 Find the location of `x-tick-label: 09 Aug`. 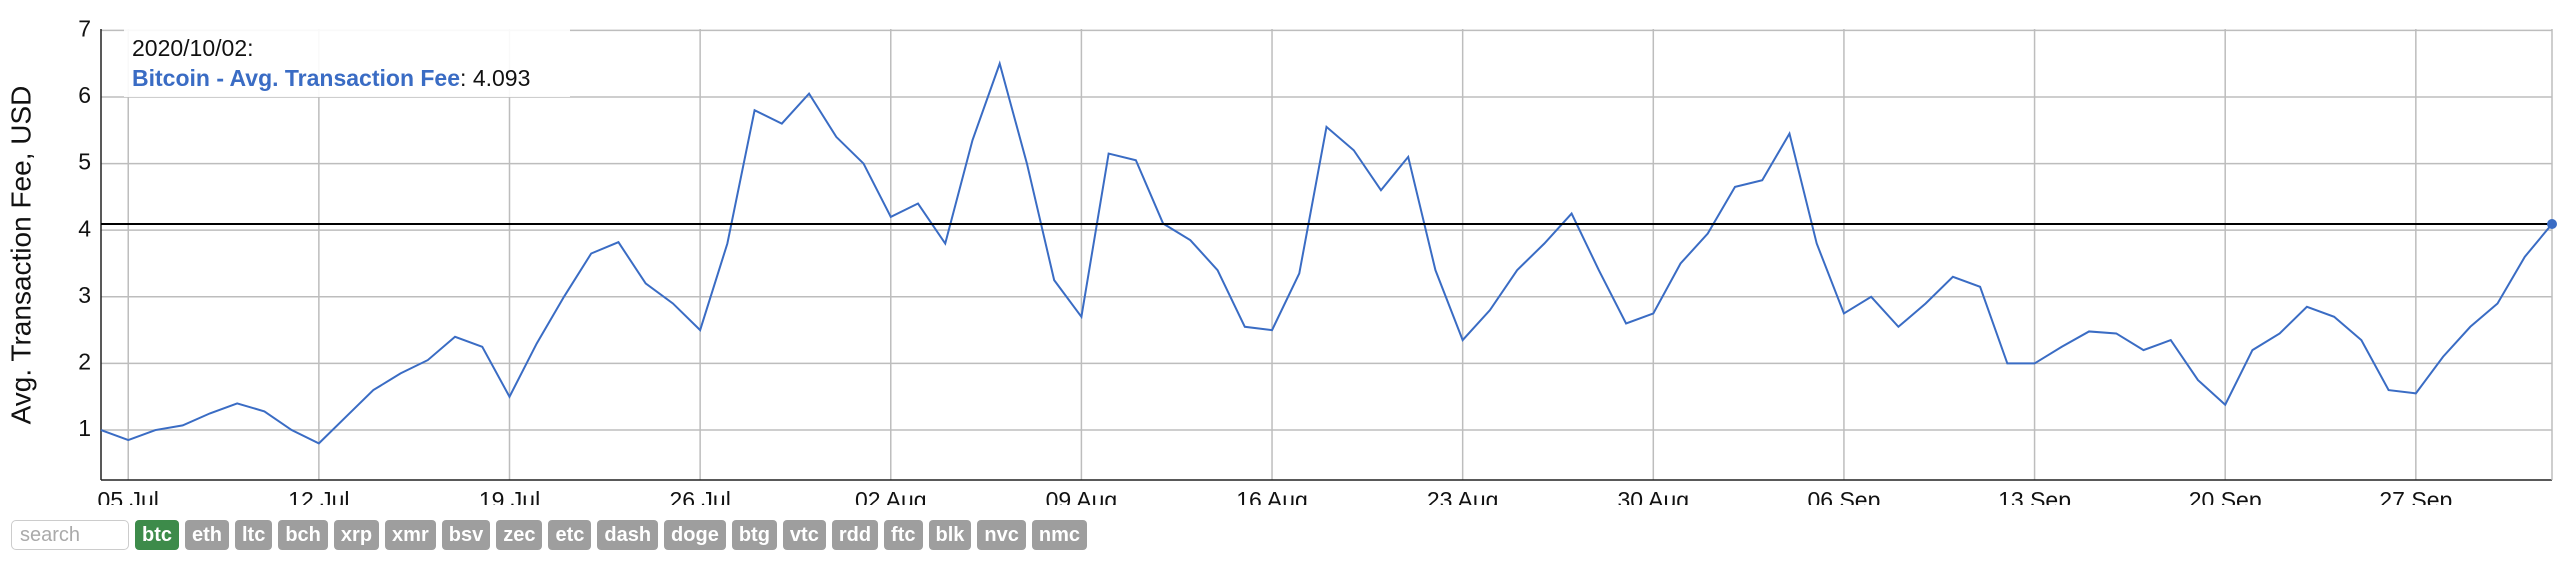

x-tick-label: 09 Aug is located at coordinates (1082, 496).